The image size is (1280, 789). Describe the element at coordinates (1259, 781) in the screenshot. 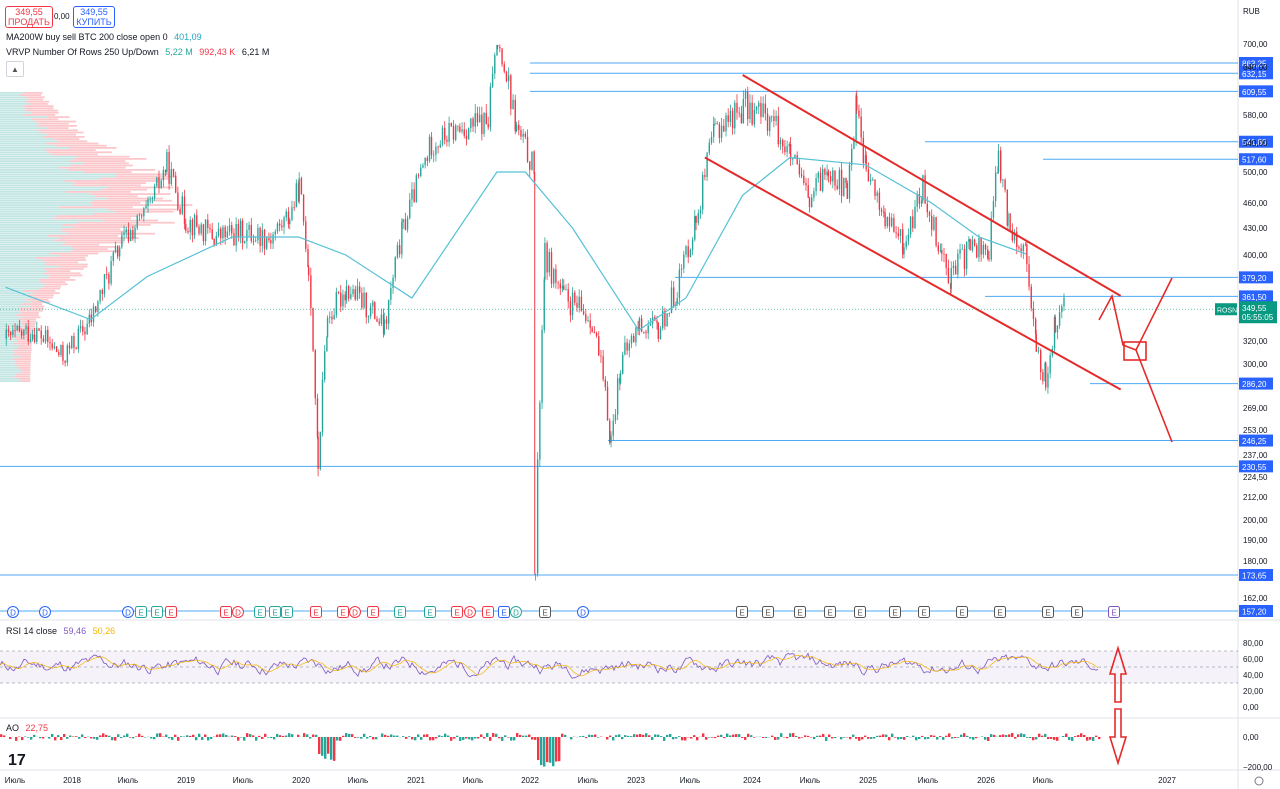

I see `settings-icon` at that location.